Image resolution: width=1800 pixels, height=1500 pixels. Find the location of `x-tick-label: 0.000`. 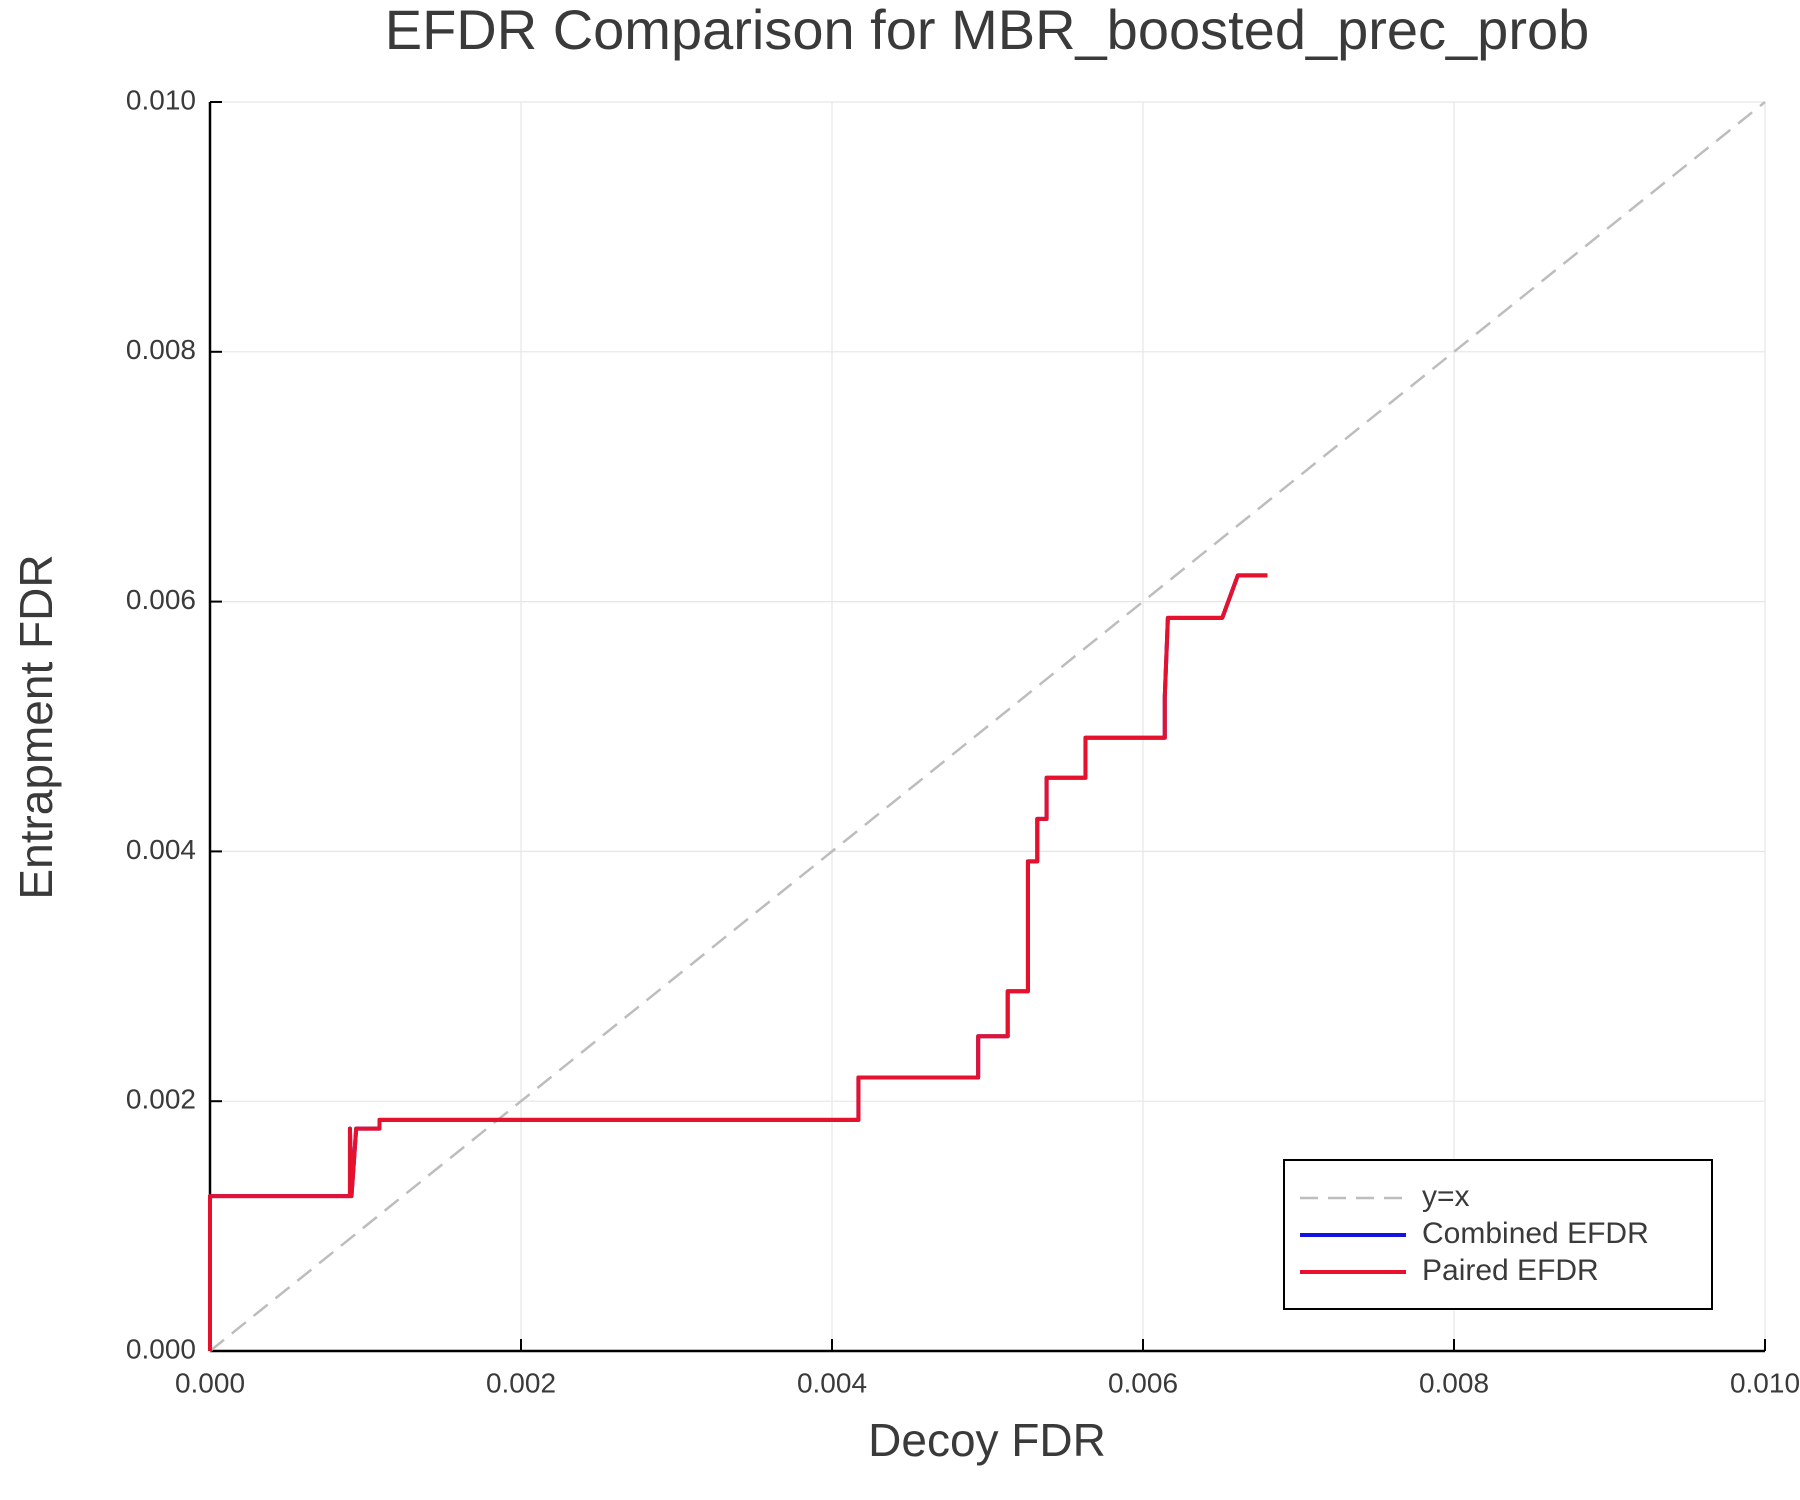

x-tick-label: 0.000 is located at coordinates (210, 1382).